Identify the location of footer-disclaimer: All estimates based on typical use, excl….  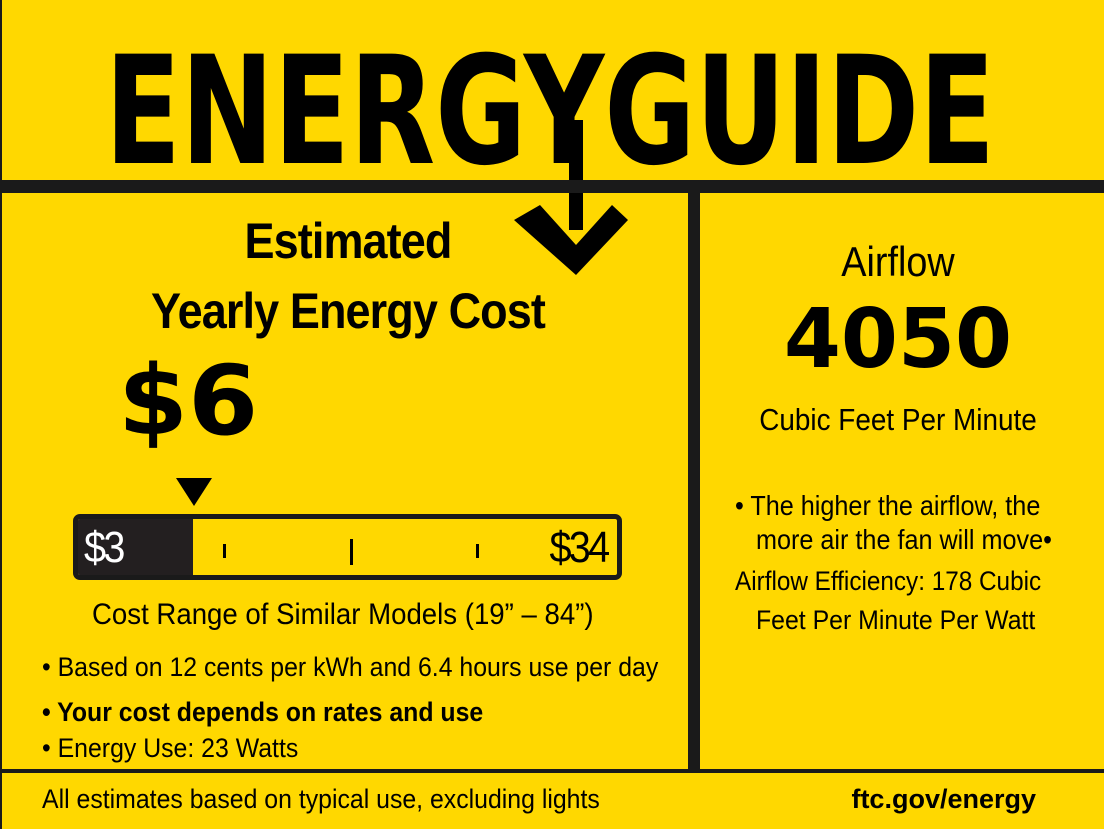
(321, 799).